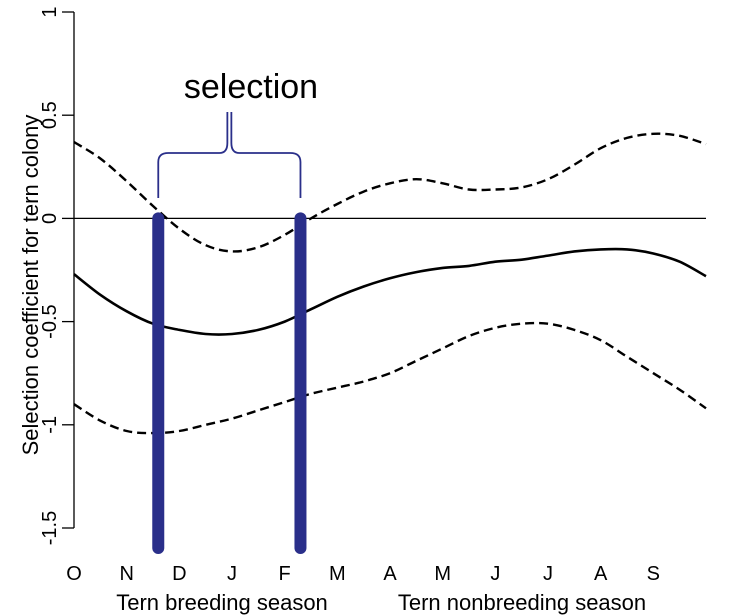 Image resolution: width=746 pixels, height=616 pixels. I want to click on x-tick-label: F, so click(285, 574).